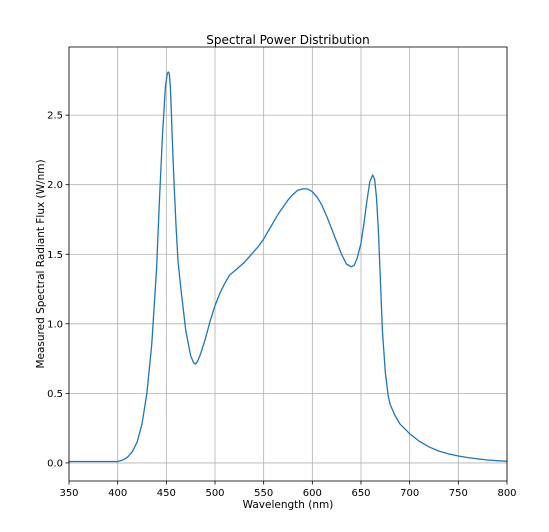 The height and width of the screenshot is (532, 549). What do you see at coordinates (55, 185) in the screenshot?
I see `y-tick-label: 2.0` at bounding box center [55, 185].